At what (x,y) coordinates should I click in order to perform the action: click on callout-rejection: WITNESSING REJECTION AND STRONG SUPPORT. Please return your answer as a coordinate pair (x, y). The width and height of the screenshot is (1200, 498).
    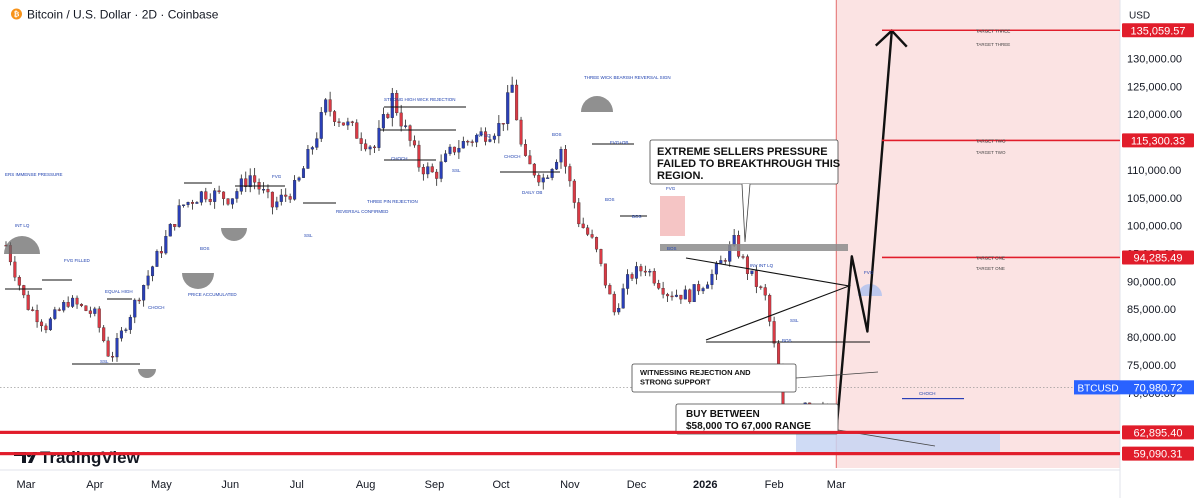
    Looking at the image, I should click on (695, 377).